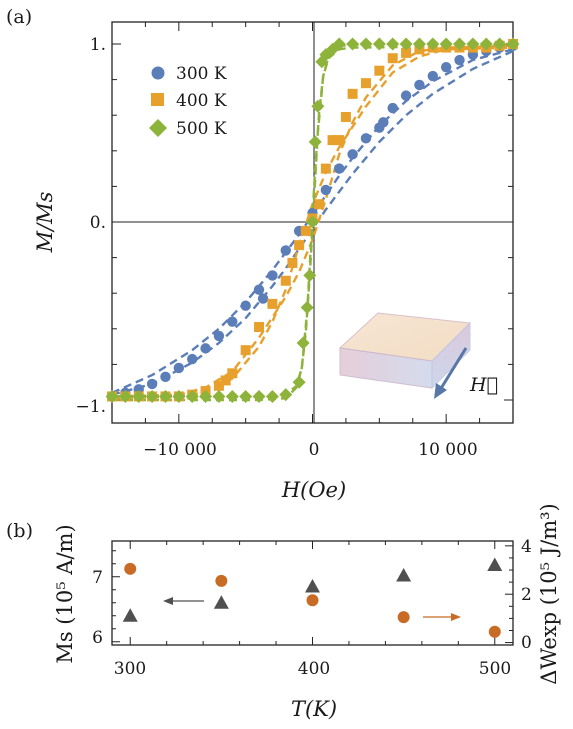 Image resolution: width=573 pixels, height=729 pixels. I want to click on a-xtick-label-2: 10 000, so click(447, 450).